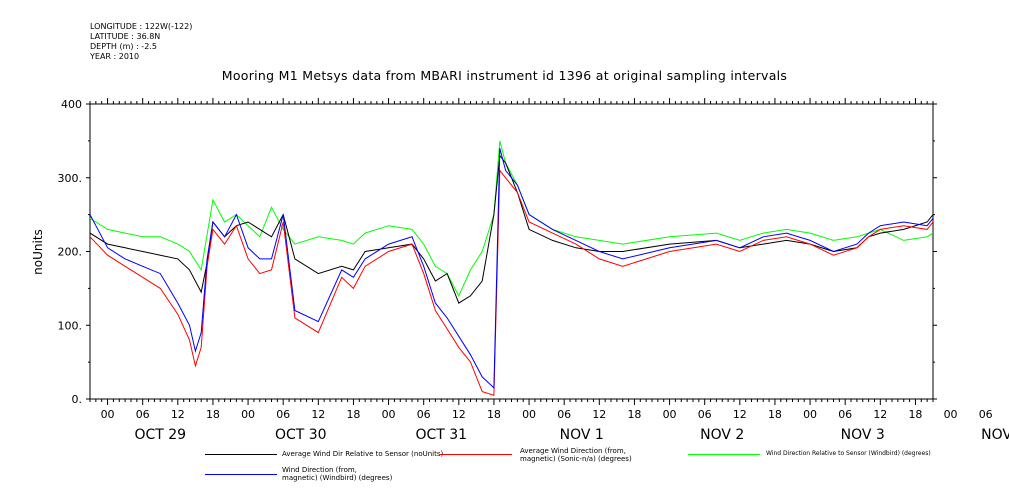 This screenshot has width=1009, height=504. Describe the element at coordinates (441, 435) in the screenshot. I see `x-day-label: OCT 31` at that location.